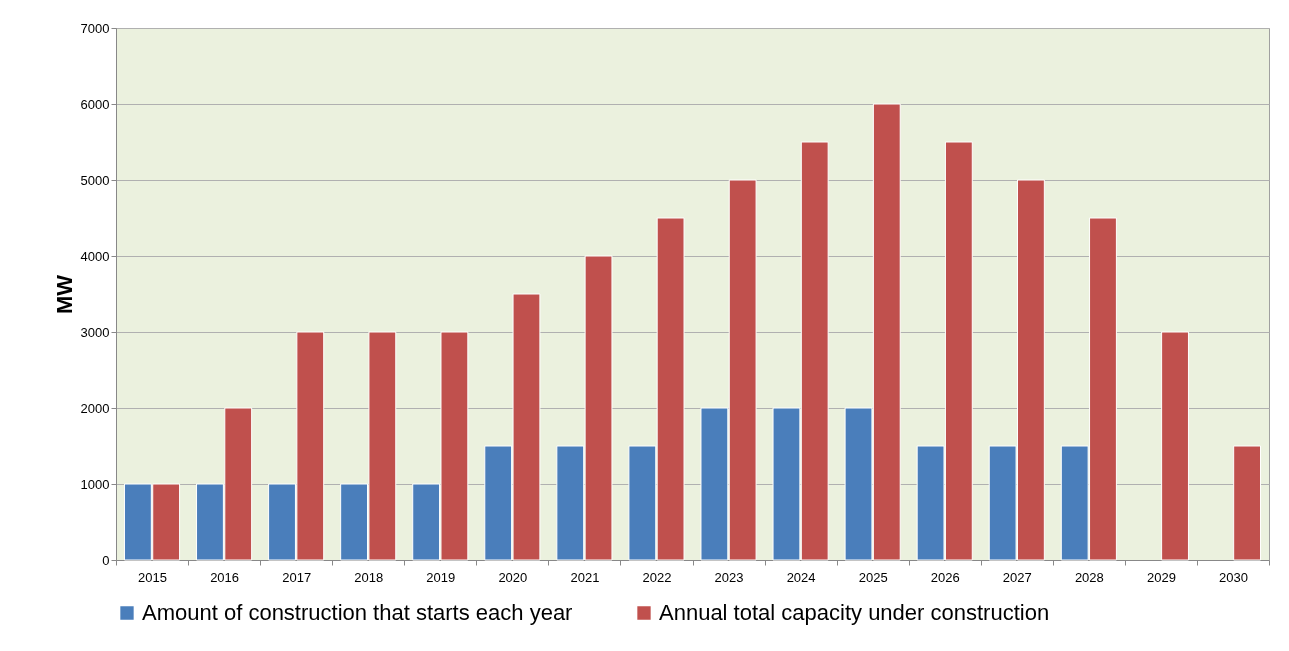 The image size is (1289, 651). What do you see at coordinates (357, 612) in the screenshot?
I see `legend-label: Amount of construction that starts each year` at bounding box center [357, 612].